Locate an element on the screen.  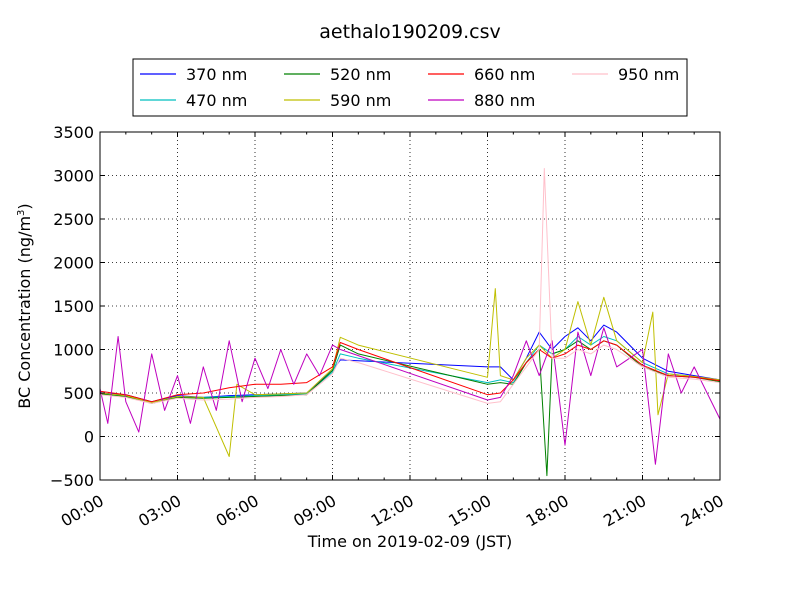
legend-label: 520 nm is located at coordinates (360, 74).